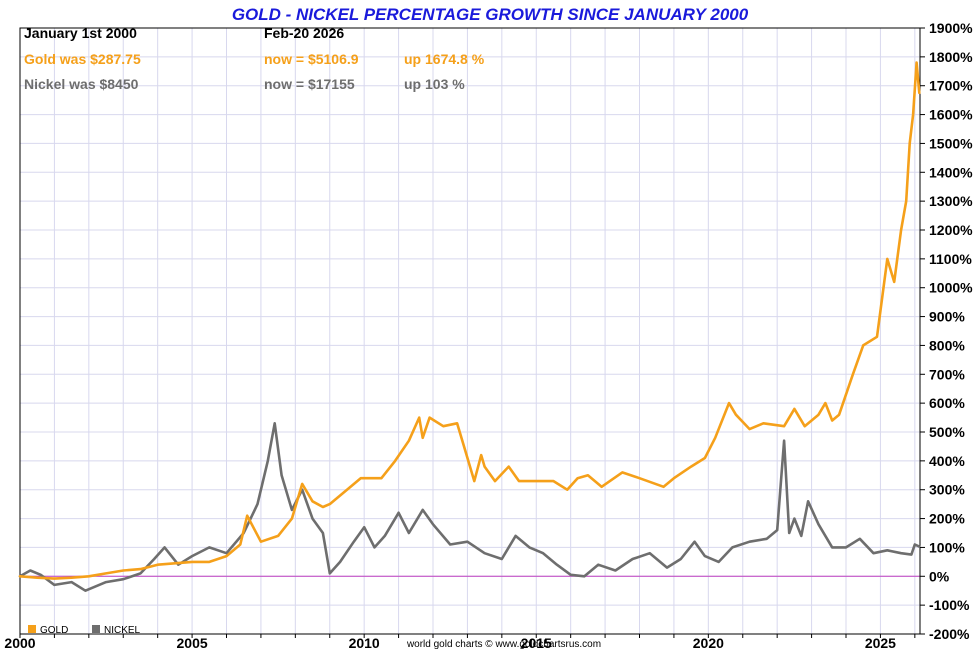  Describe the element at coordinates (947, 432) in the screenshot. I see `y-tick-label: 500%` at that location.